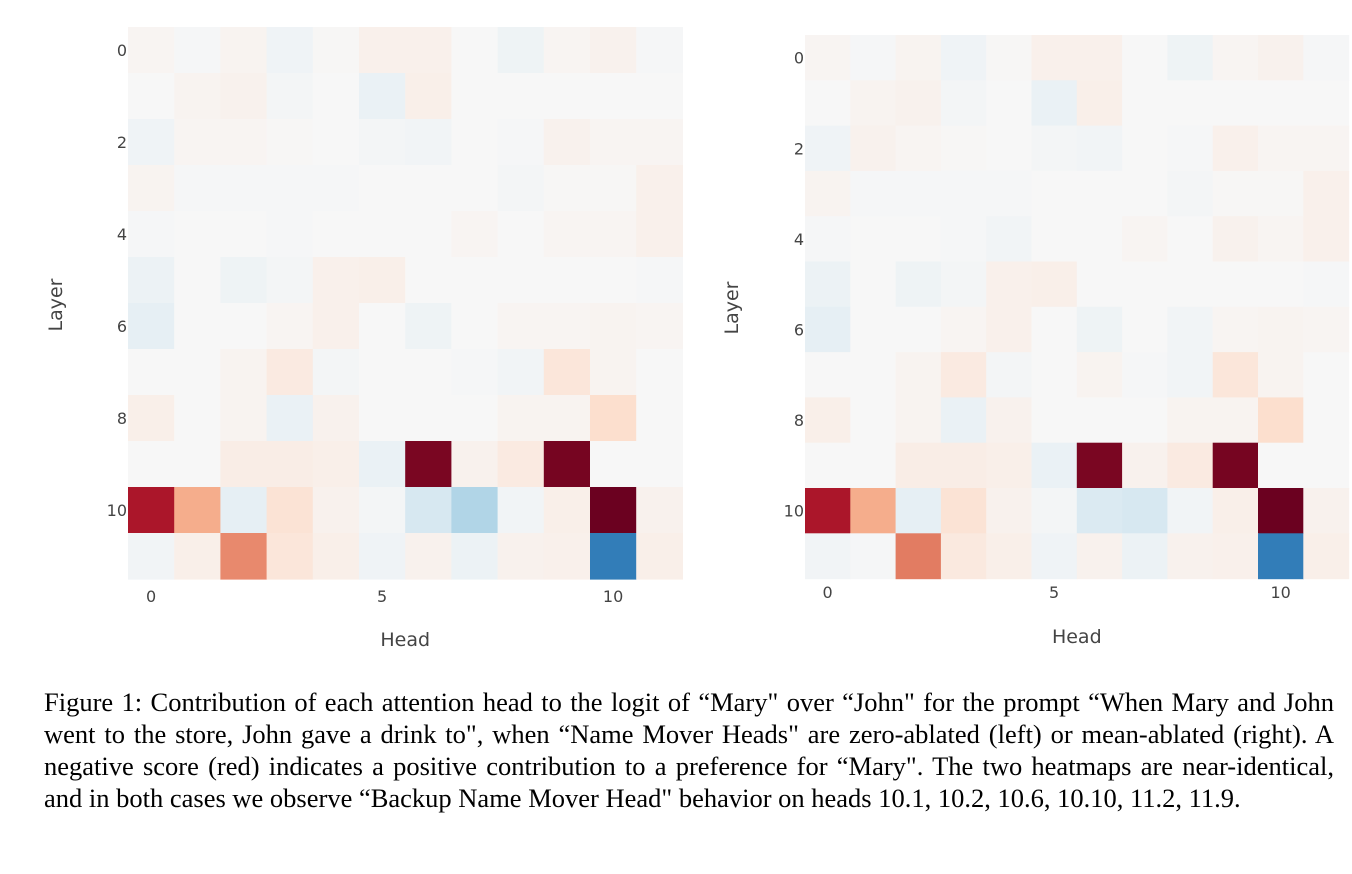  What do you see at coordinates (1054, 592) in the screenshot?
I see `x-tick-label: 5` at bounding box center [1054, 592].